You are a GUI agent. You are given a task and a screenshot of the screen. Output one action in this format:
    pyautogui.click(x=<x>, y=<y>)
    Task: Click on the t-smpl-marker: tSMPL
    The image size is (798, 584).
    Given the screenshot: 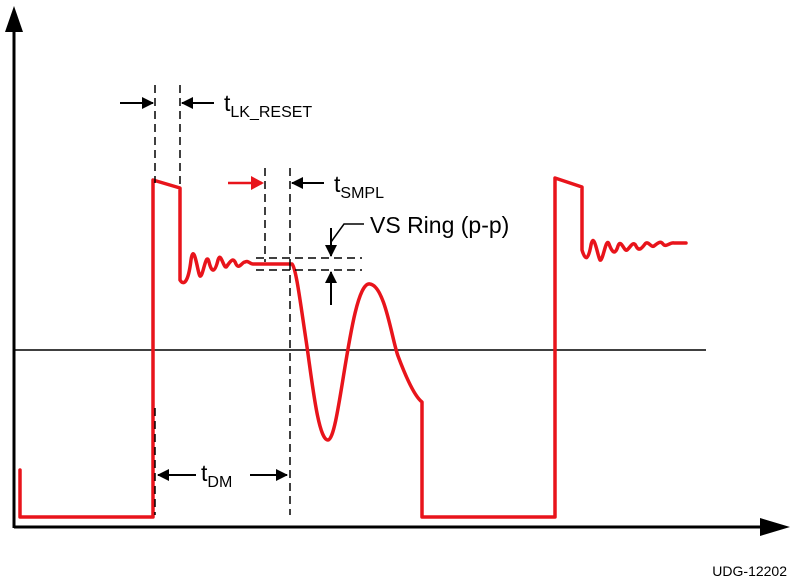 What is the action you would take?
    pyautogui.click(x=306, y=215)
    